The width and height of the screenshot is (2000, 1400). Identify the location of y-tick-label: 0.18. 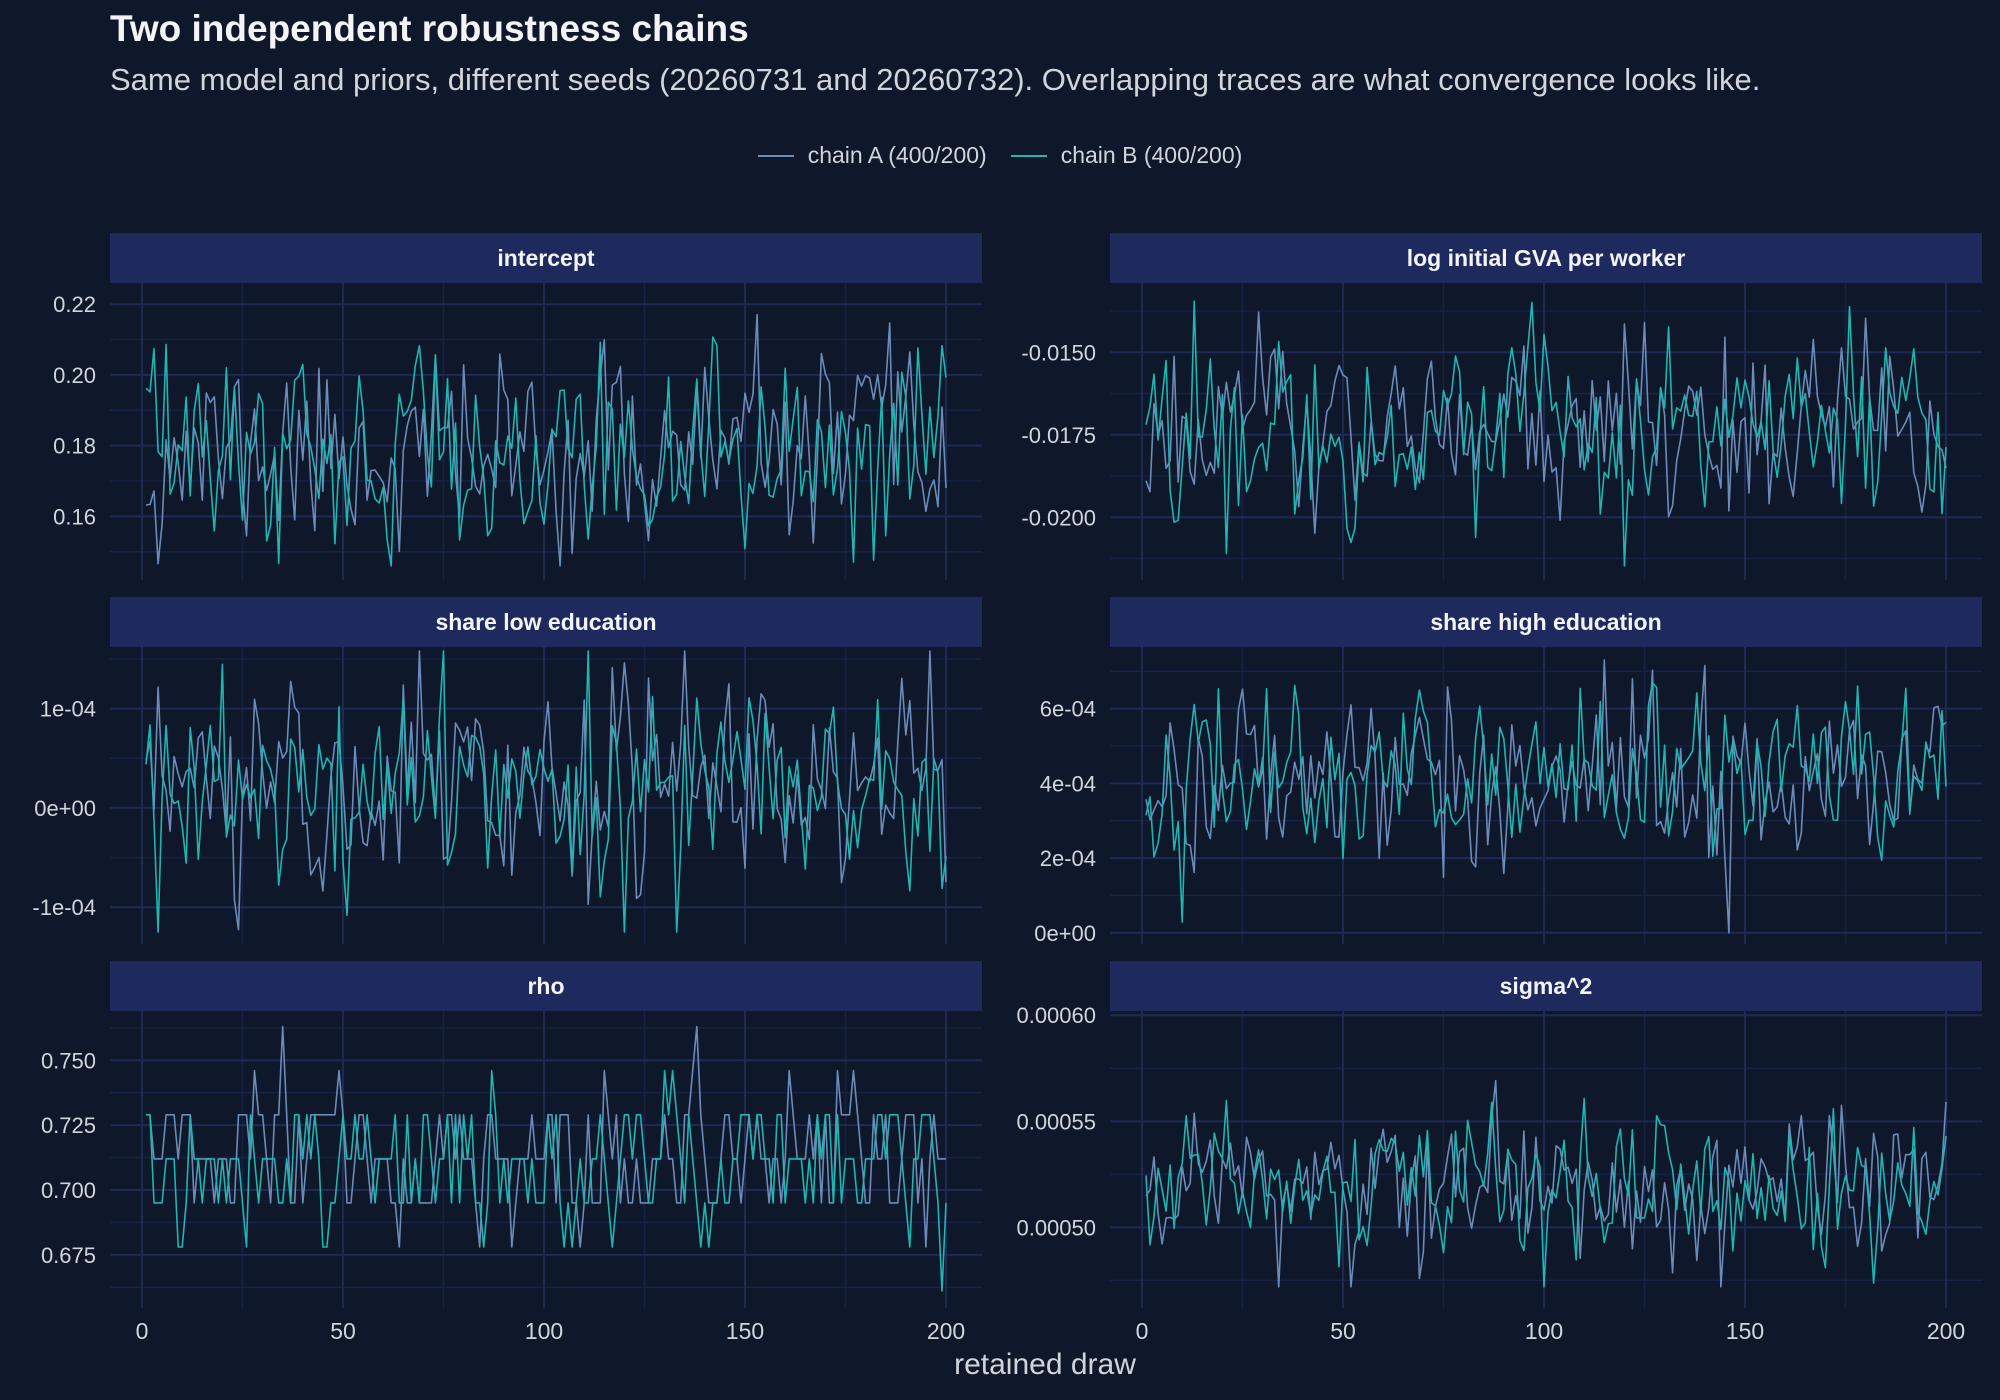
(74, 446).